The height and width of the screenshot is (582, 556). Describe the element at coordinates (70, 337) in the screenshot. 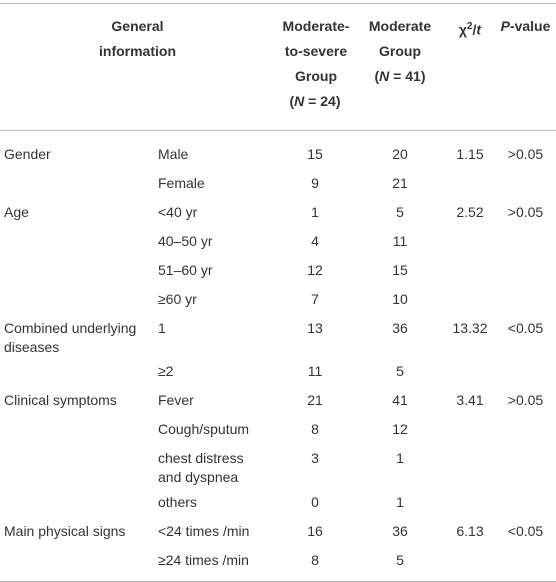

I see `group-label: Combined underlying diseases` at that location.